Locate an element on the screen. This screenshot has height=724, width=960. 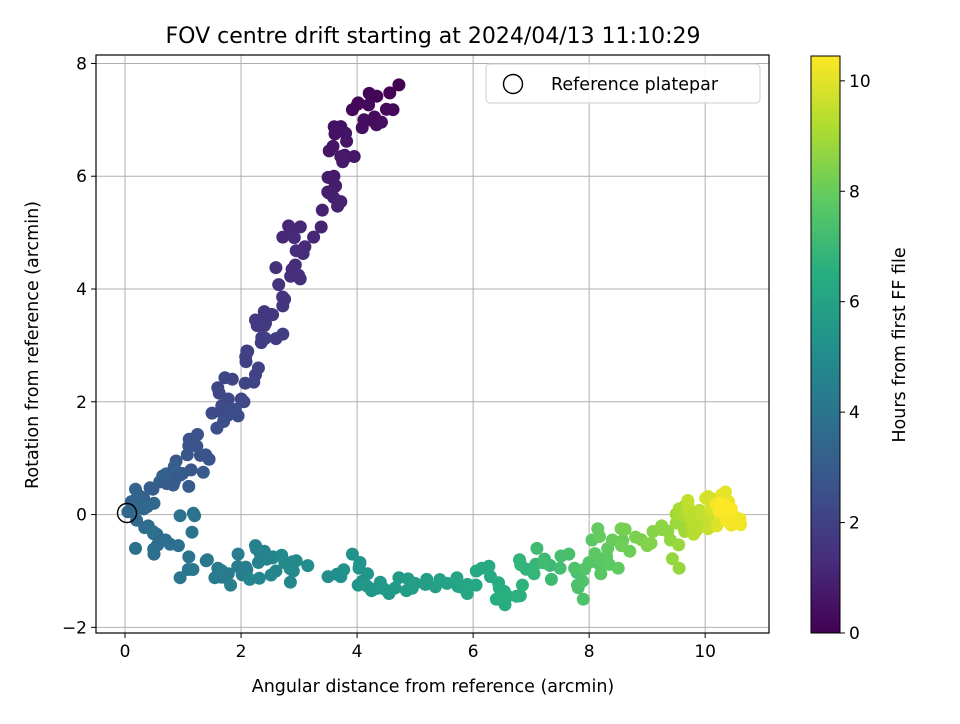
y-tick-label: 2 is located at coordinates (81, 403).